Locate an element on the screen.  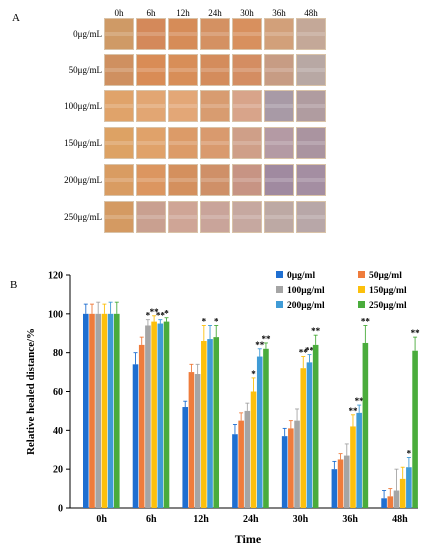
y-tick-label: 100 is located at coordinates (55, 314).